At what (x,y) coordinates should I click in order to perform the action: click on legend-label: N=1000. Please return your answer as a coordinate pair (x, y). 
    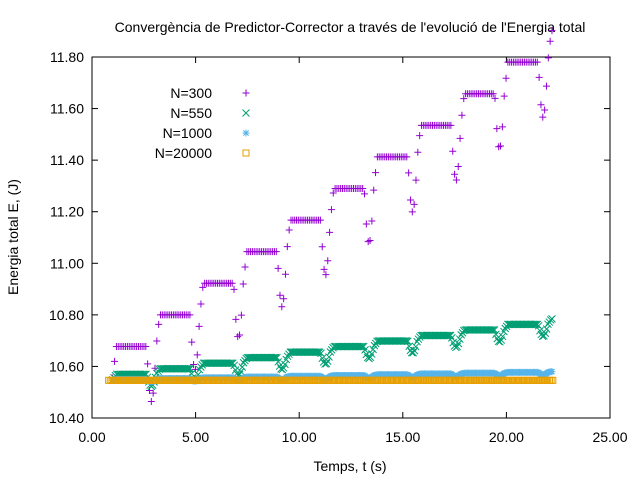
    Looking at the image, I should click on (188, 133).